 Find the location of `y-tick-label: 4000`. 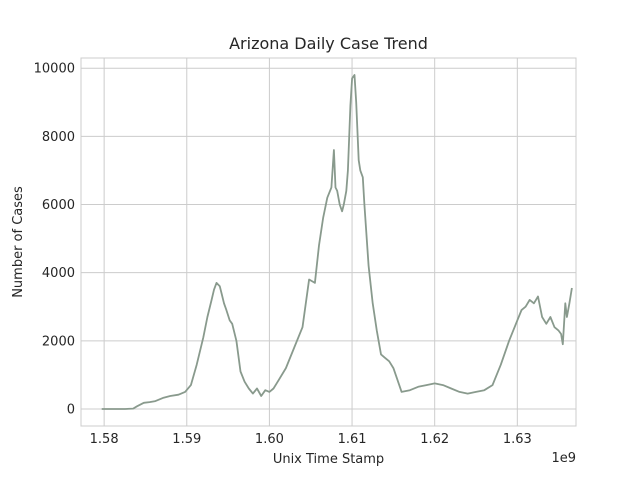

y-tick-label: 4000 is located at coordinates (58, 273).